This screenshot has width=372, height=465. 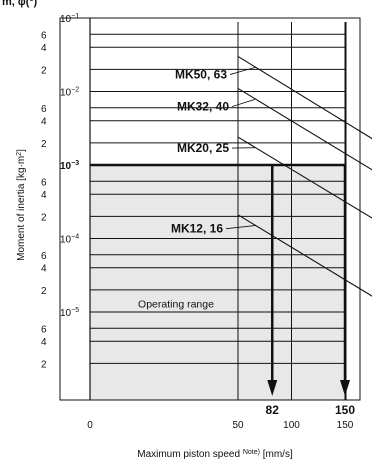 I want to click on speed-marker-label: 150, so click(x=345, y=410).